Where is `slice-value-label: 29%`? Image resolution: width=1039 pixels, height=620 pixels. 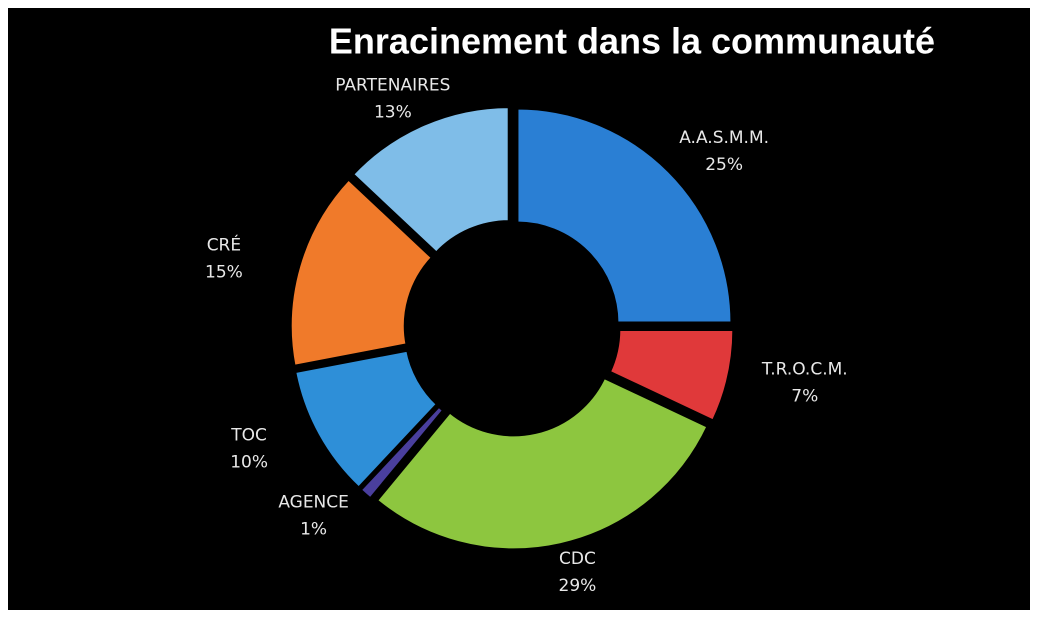
slice-value-label: 29% is located at coordinates (578, 586).